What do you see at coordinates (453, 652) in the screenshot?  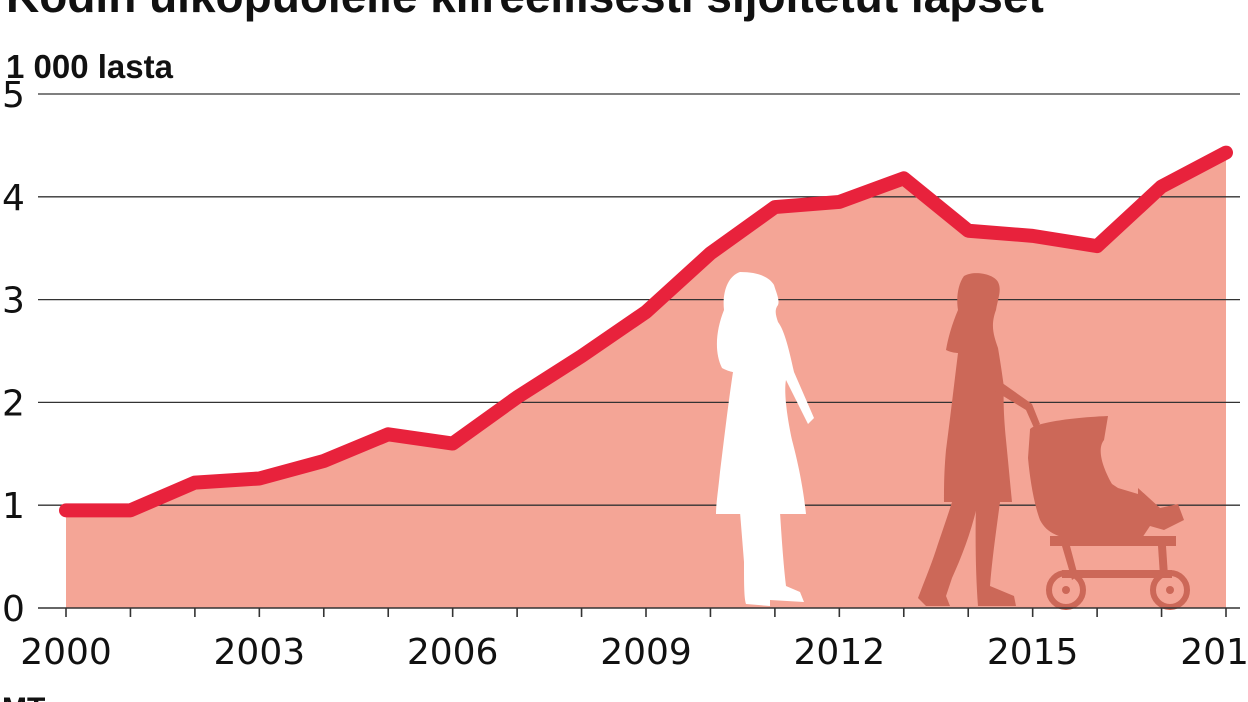 I see `x-tick-label-2006: 2006` at bounding box center [453, 652].